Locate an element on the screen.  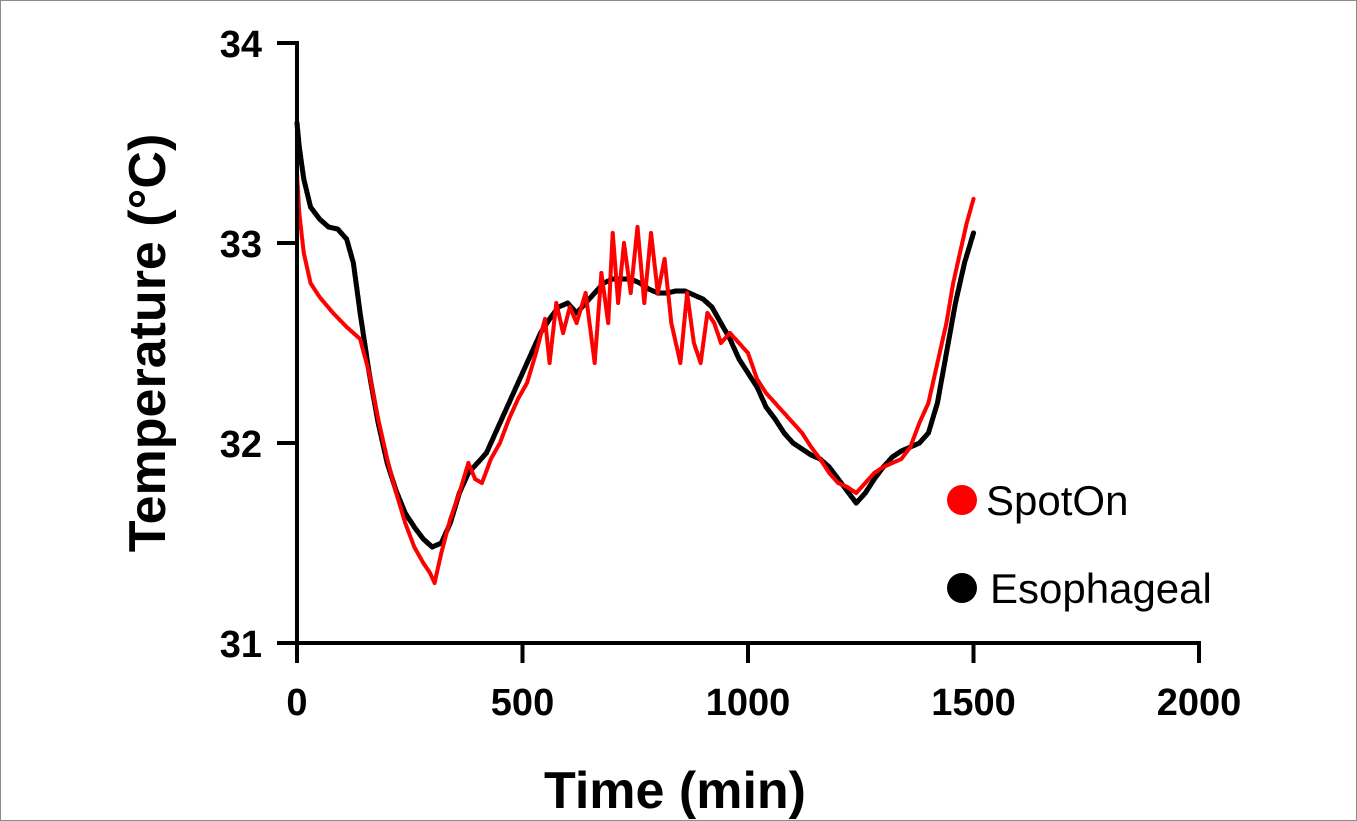
legend-marker-esophageal is located at coordinates (962, 588).